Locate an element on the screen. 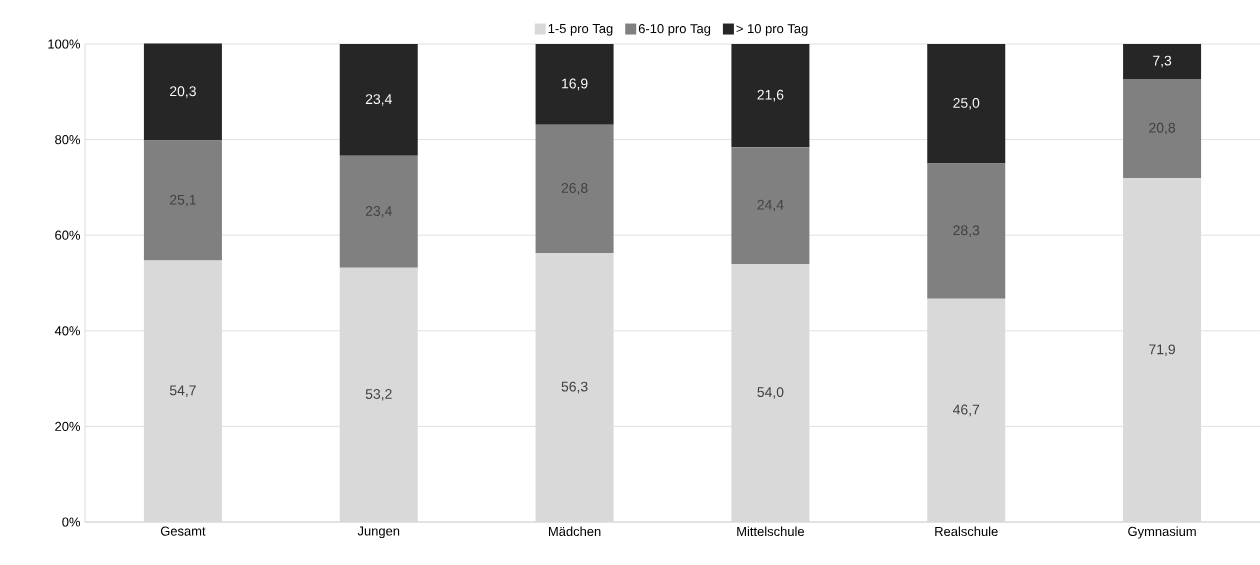 The width and height of the screenshot is (1260, 565). y-tick-label: 60% is located at coordinates (68, 235).